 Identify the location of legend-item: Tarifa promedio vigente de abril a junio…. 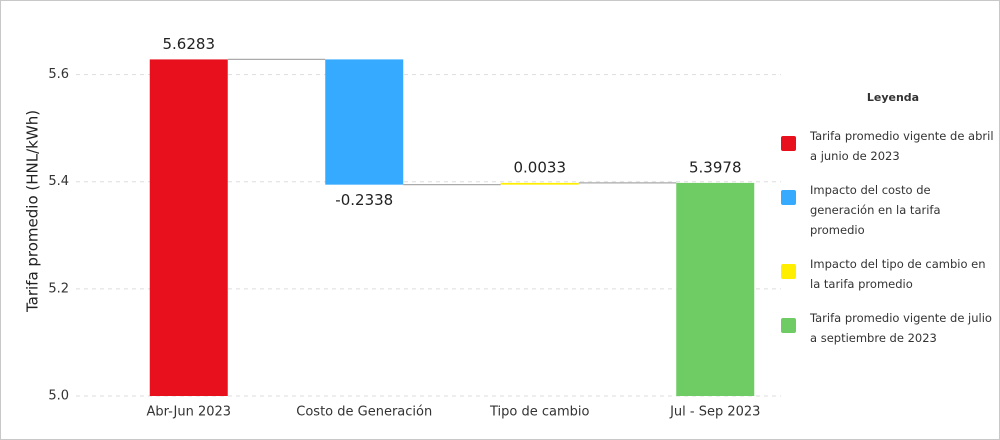
(888, 146).